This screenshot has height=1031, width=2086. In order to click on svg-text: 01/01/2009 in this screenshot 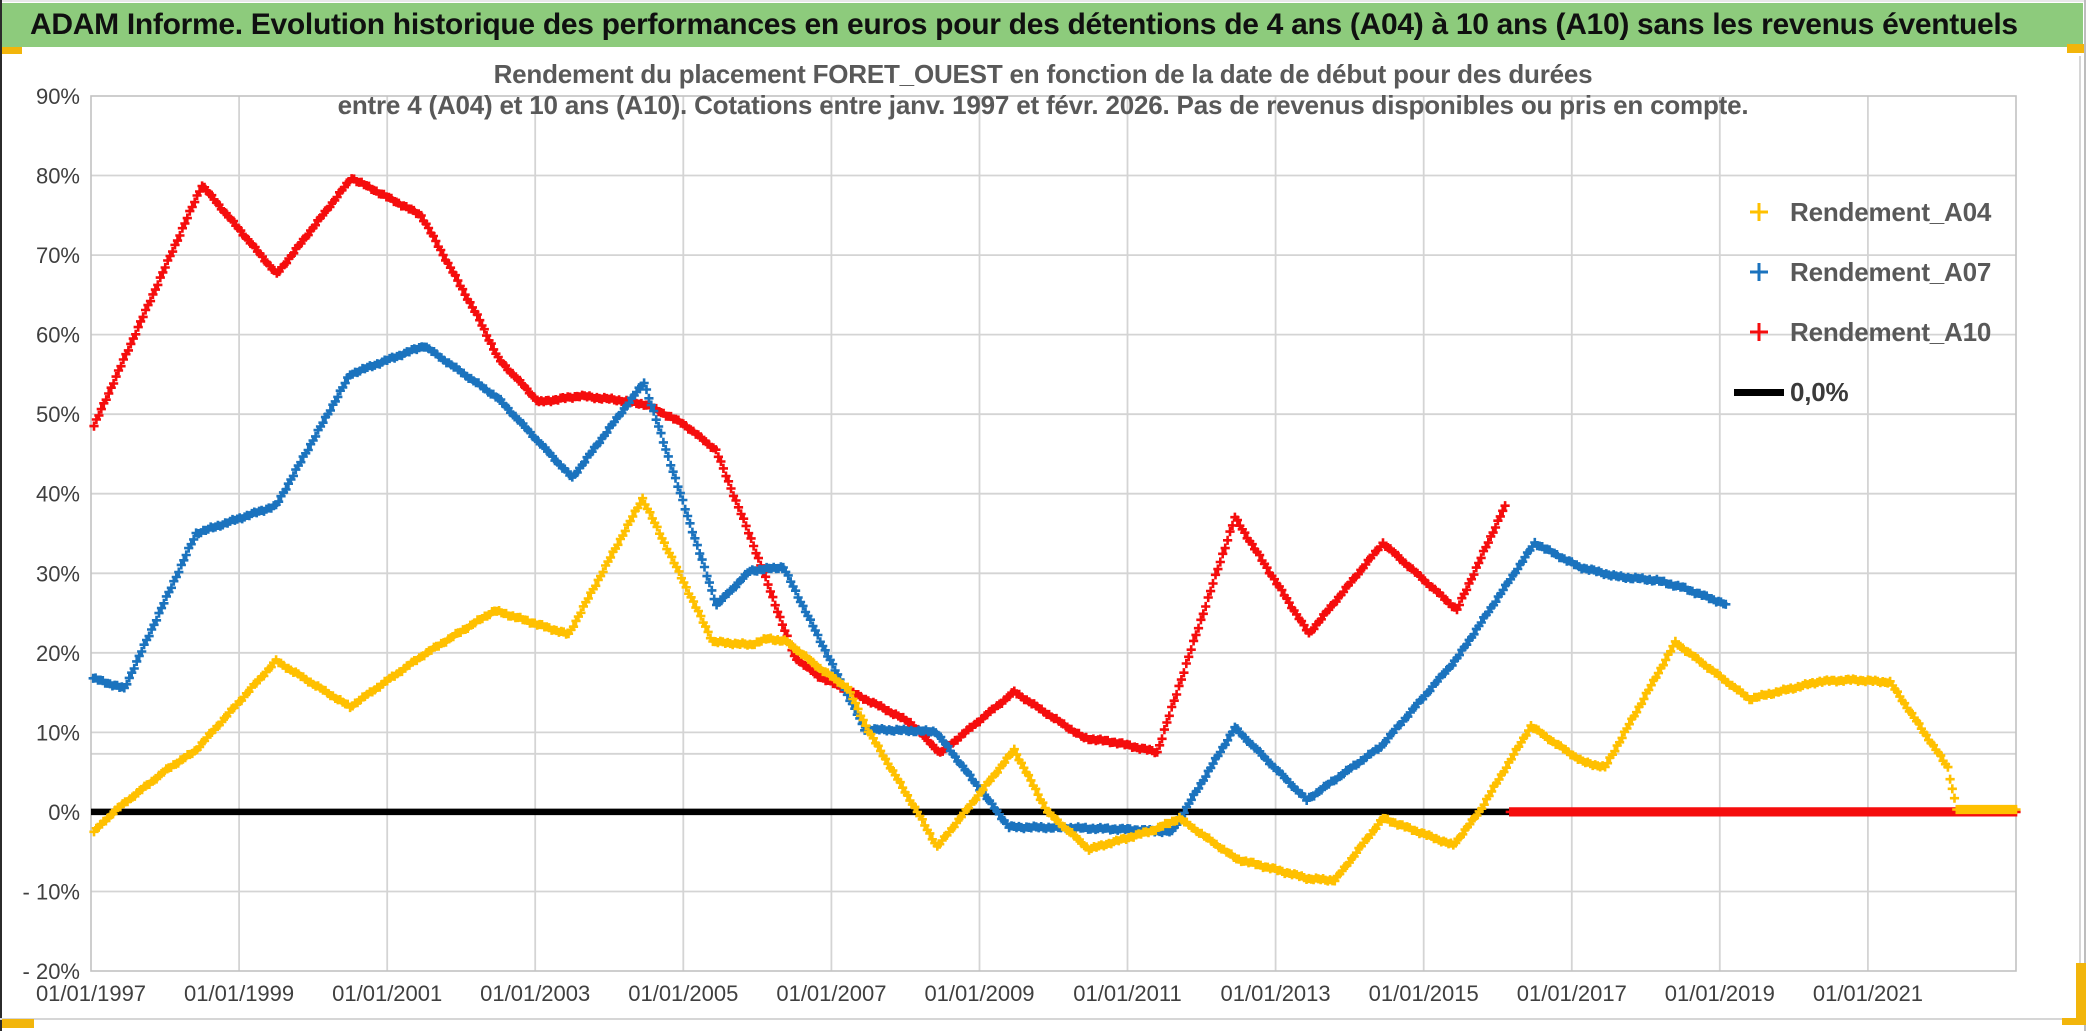, I will do `click(979, 993)`.